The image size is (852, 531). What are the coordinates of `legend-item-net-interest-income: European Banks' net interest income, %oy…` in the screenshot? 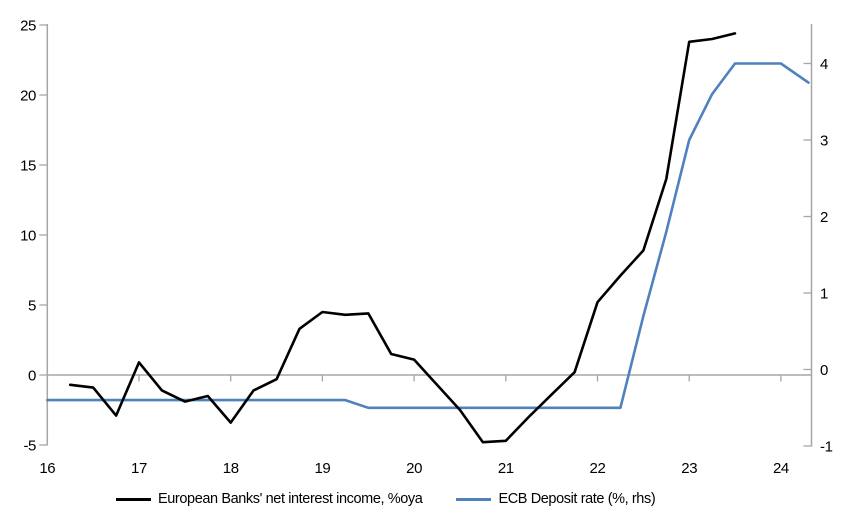 It's located at (269, 499).